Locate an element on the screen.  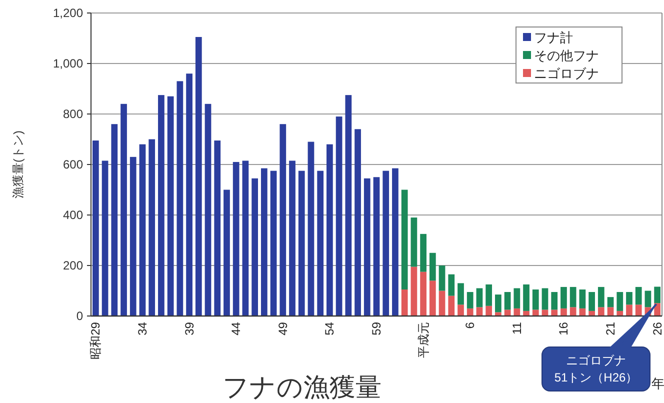
x-tick-label: 11 is located at coordinates (517, 328).